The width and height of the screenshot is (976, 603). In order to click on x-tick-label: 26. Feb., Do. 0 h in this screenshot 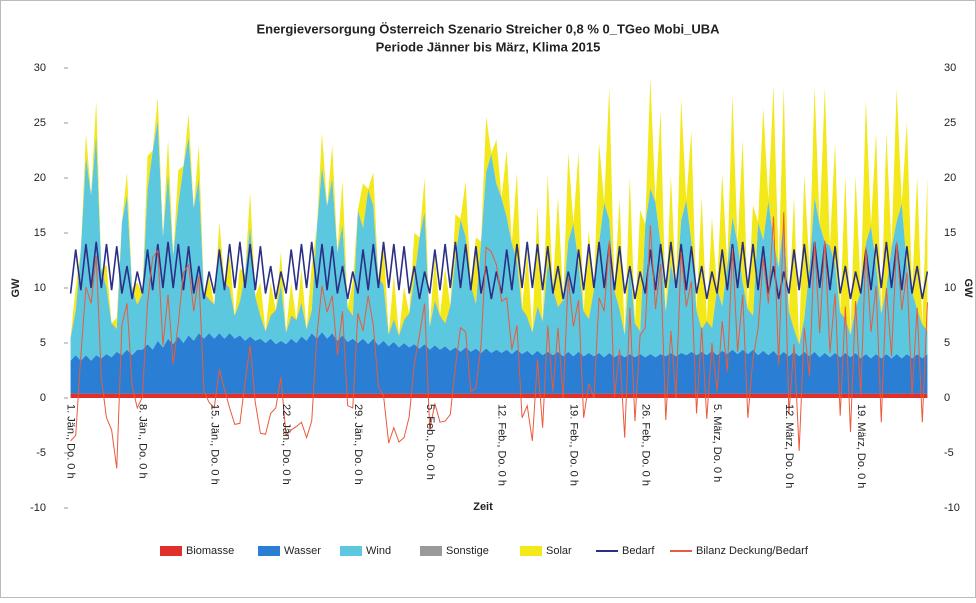, I will do `click(645, 445)`.